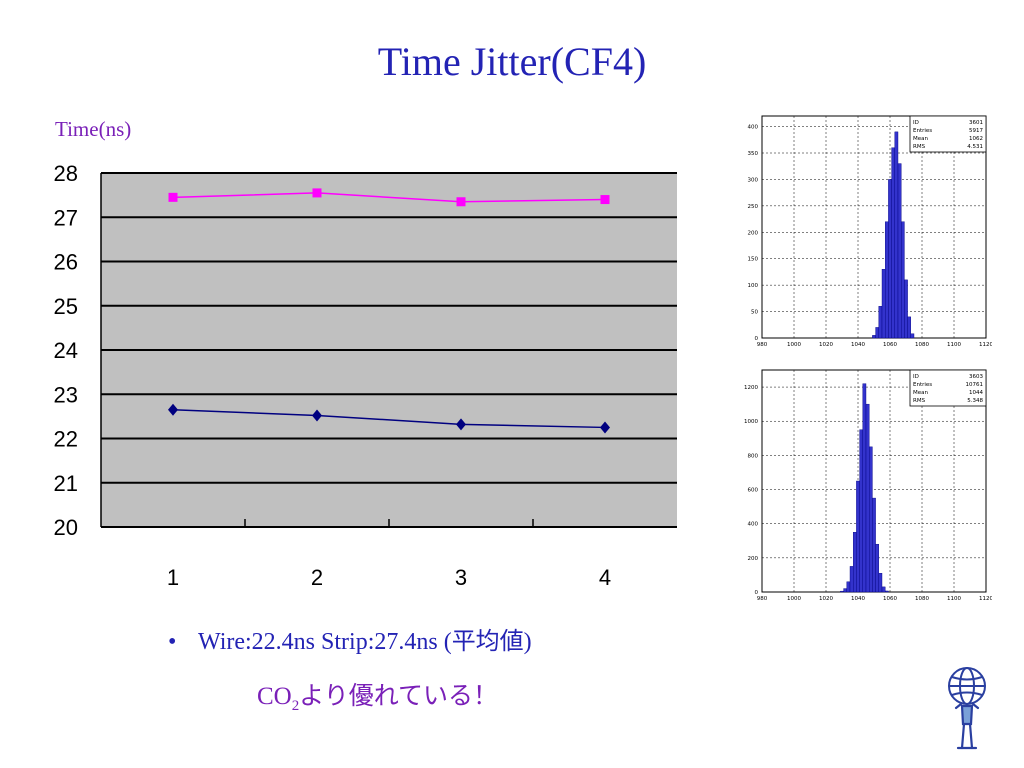 The width and height of the screenshot is (1024, 768). What do you see at coordinates (762, 599) in the screenshot?
I see `hist-x-tick-label: 980` at bounding box center [762, 599].